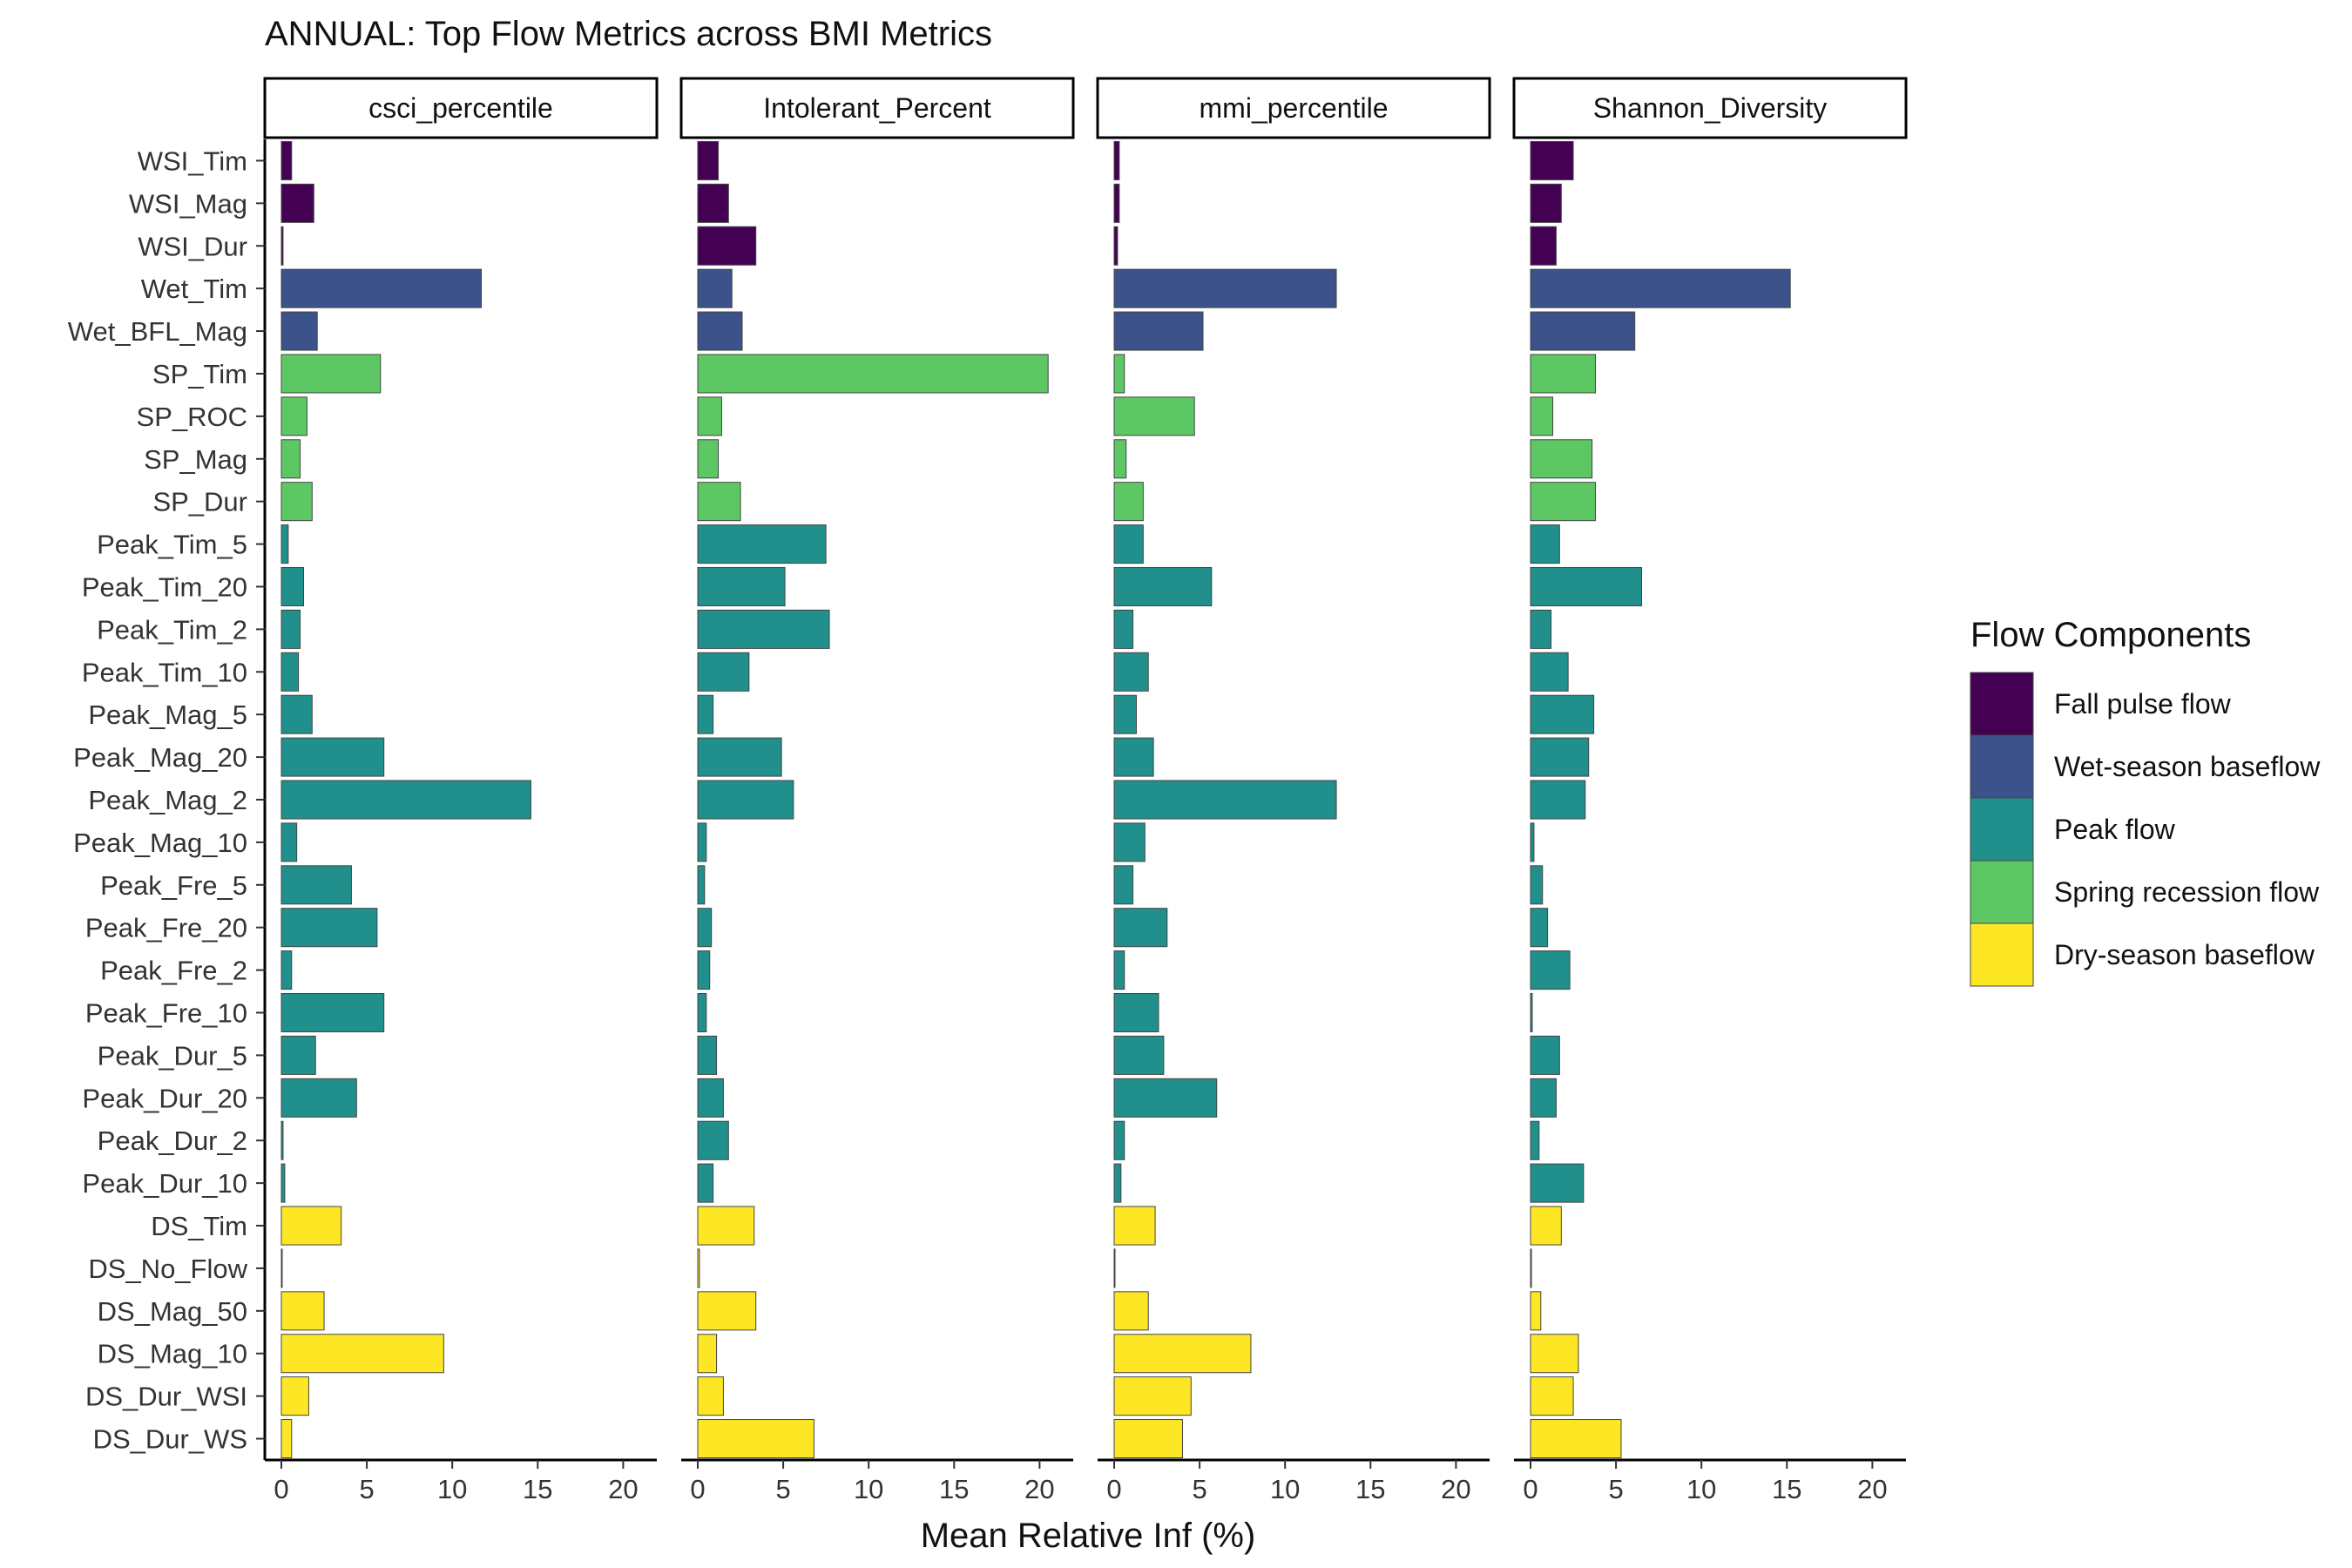 Image resolution: width=2352 pixels, height=1568 pixels. What do you see at coordinates (199, 374) in the screenshot?
I see `y-tick-label: SP_Tim` at bounding box center [199, 374].